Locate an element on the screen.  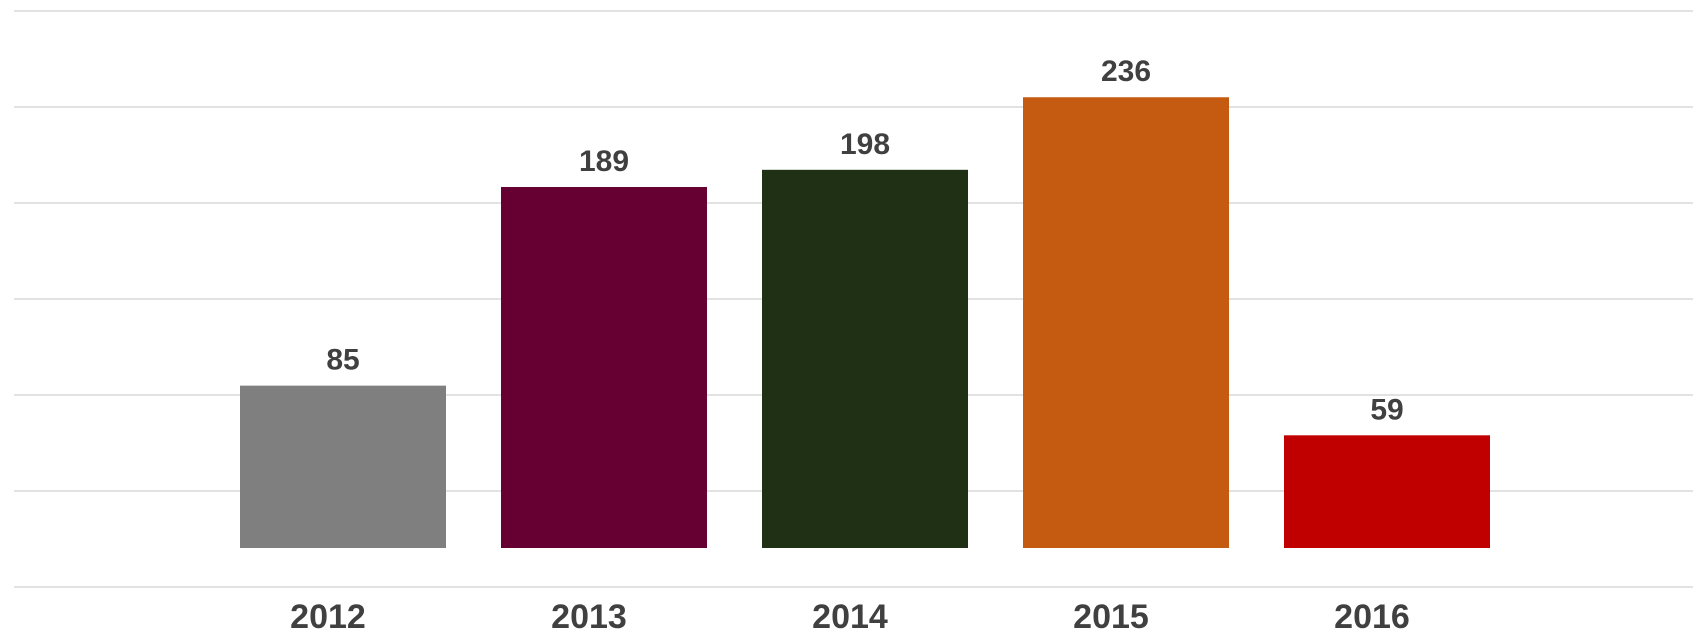
value-label-2012: 85 is located at coordinates (342, 360).